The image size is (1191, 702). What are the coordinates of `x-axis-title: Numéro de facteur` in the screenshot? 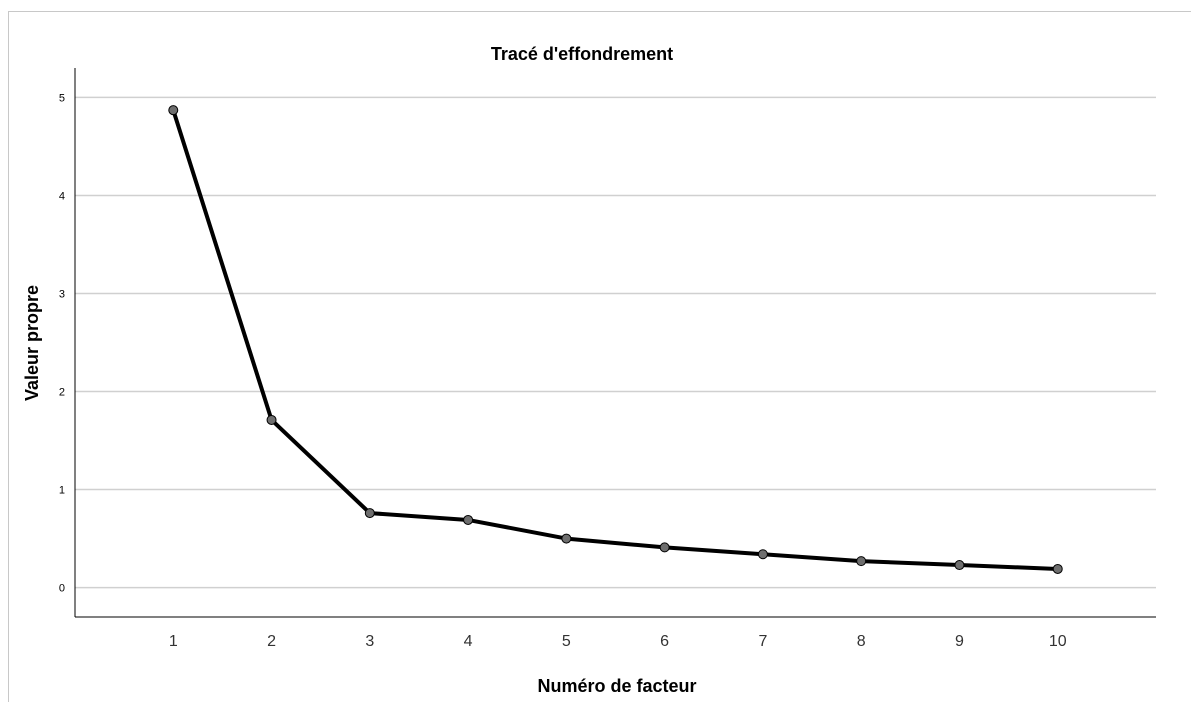 It's located at (616, 686).